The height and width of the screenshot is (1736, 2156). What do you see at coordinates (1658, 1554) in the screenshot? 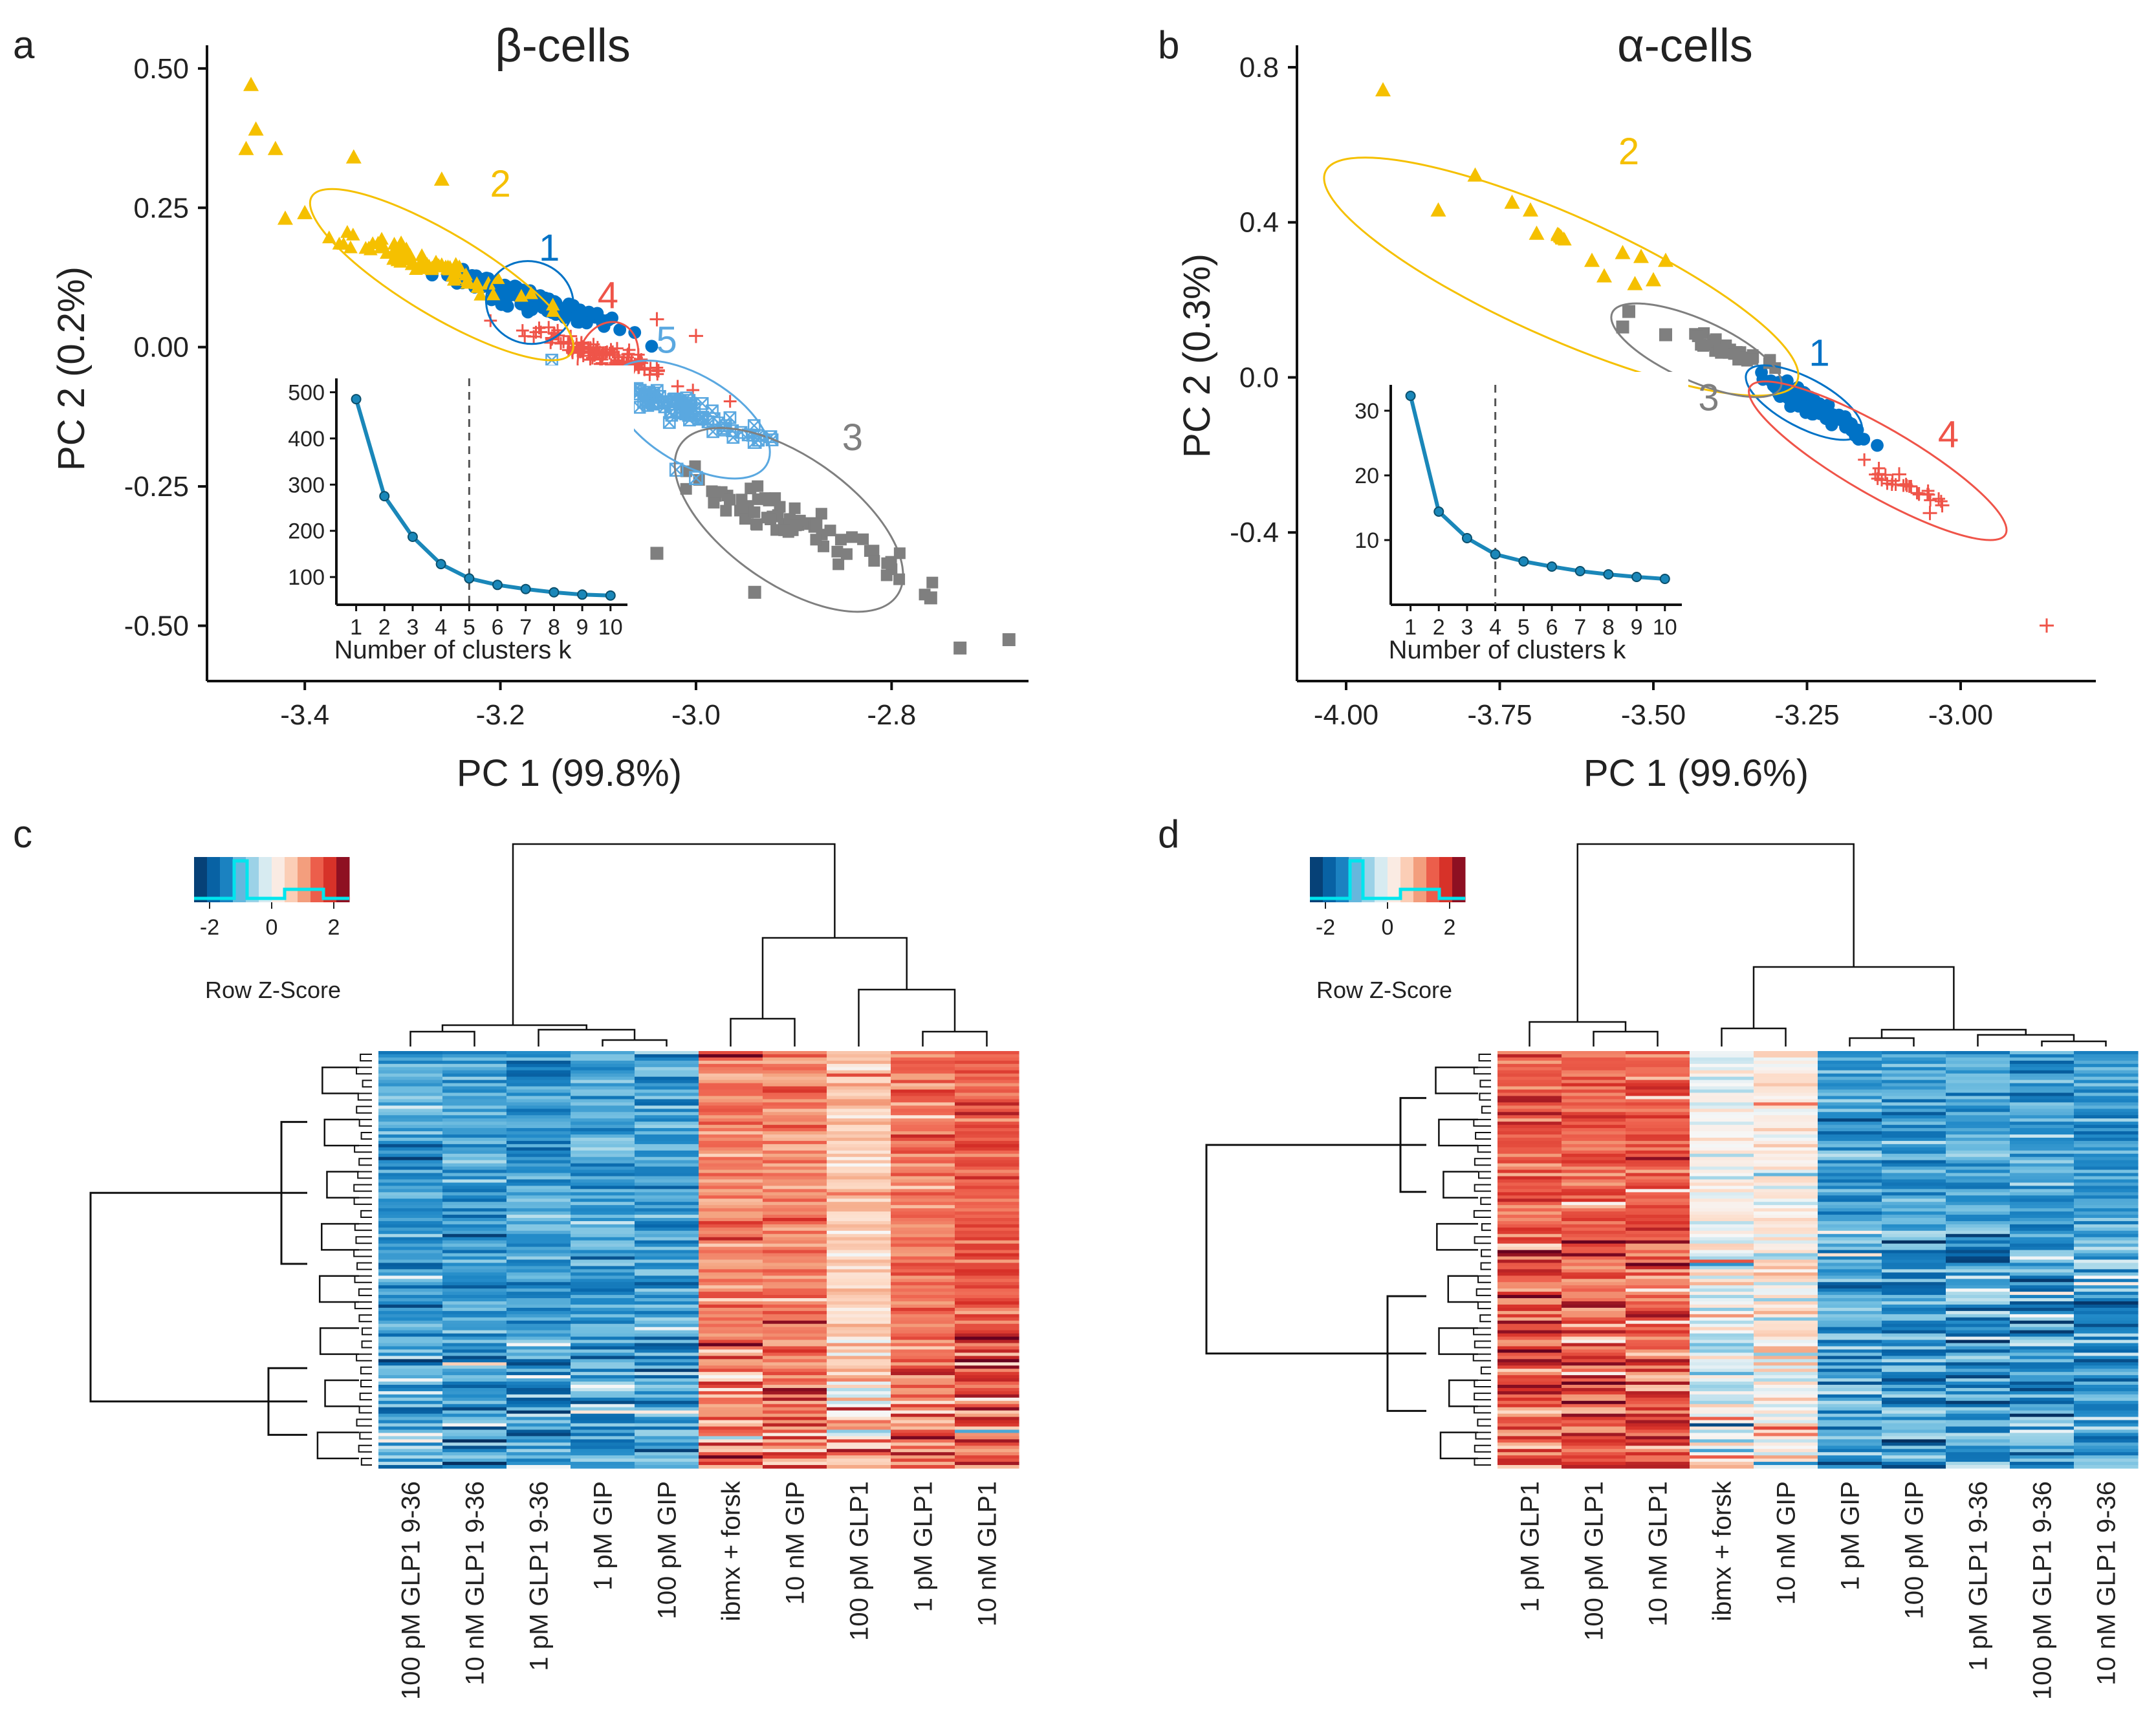
I see `column-label: 10 nM GLP1` at bounding box center [1658, 1554].